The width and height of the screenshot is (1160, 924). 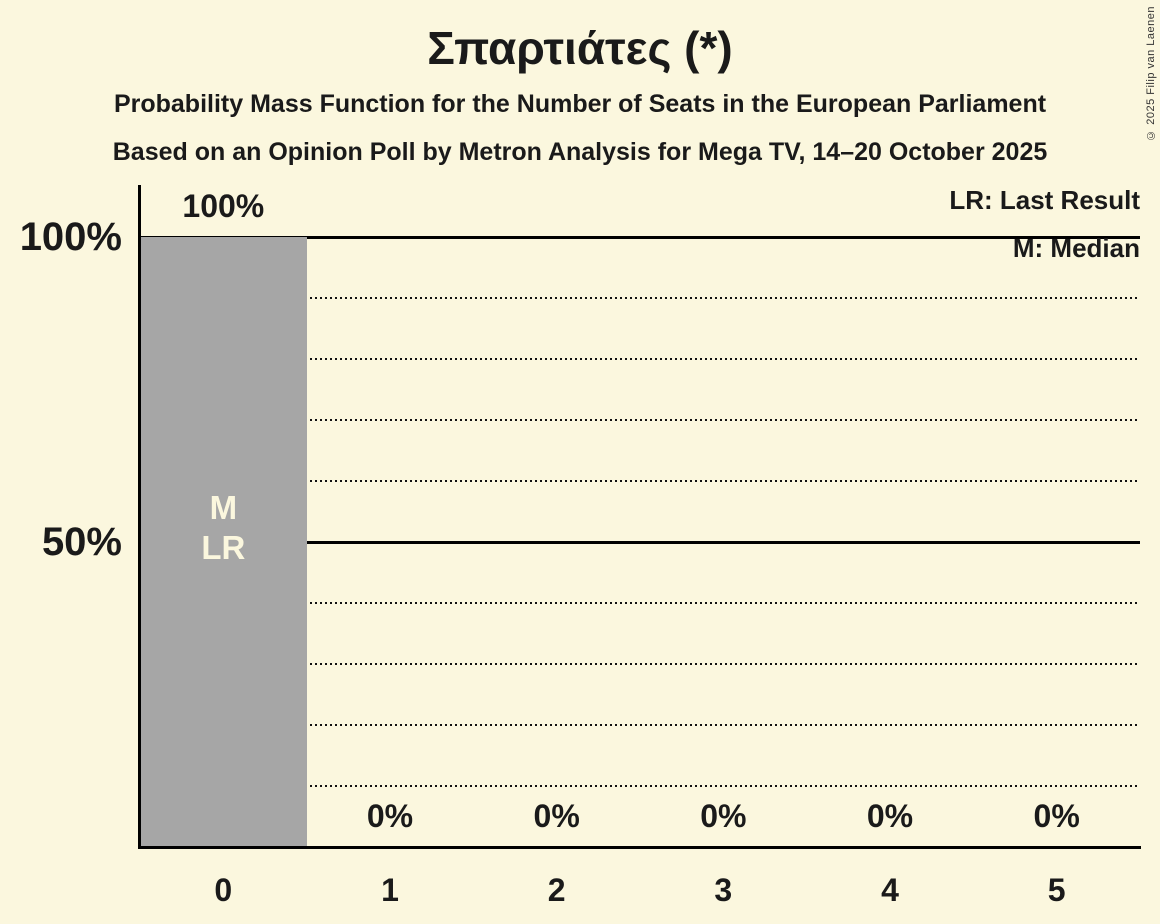 I want to click on bar-value-label-1: 0%, so click(x=390, y=816).